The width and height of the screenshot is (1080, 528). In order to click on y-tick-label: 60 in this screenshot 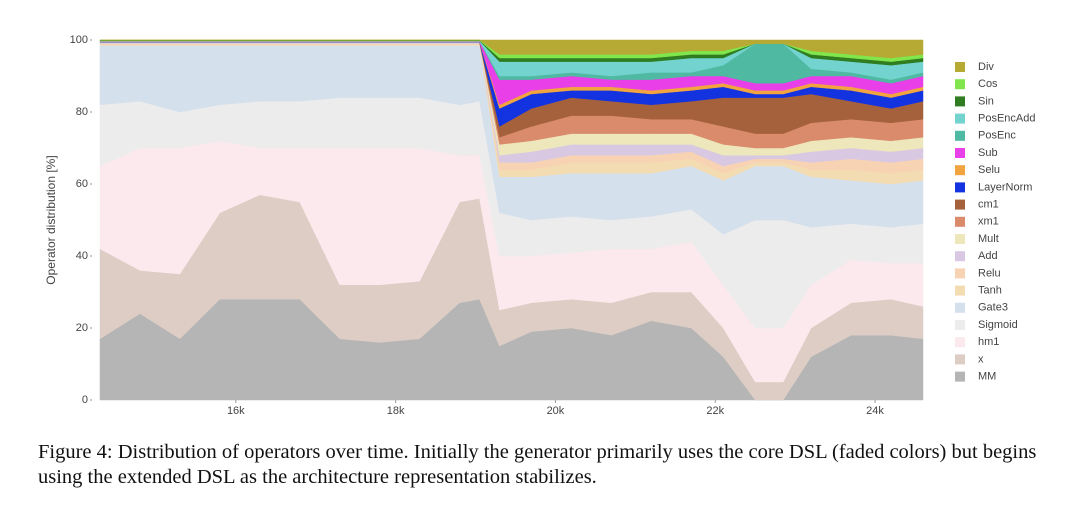, I will do `click(82, 184)`.